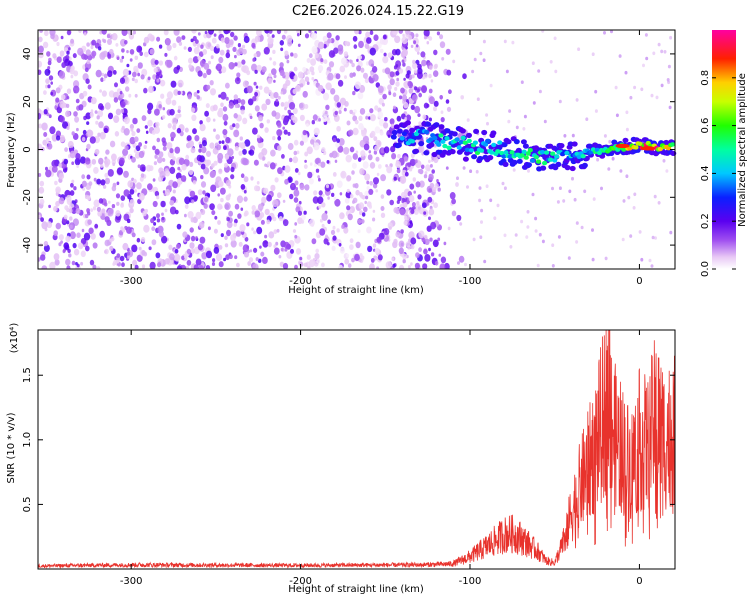 The image size is (750, 604). I want to click on snr-y-tick-label-1: 1.0, so click(27, 440).